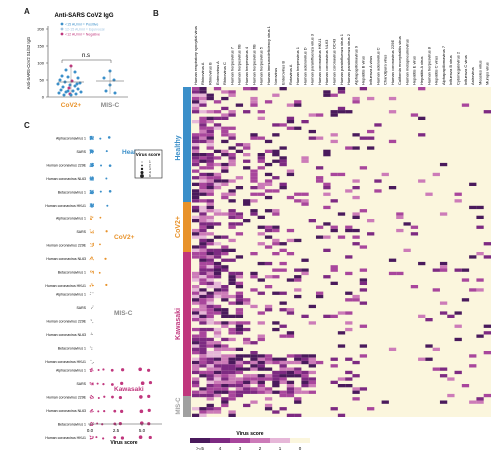 This screenshot has height=454, width=501. What do you see at coordinates (123, 443) in the screenshot?
I see `panel-c-xlabel: Virus score` at bounding box center [123, 443].